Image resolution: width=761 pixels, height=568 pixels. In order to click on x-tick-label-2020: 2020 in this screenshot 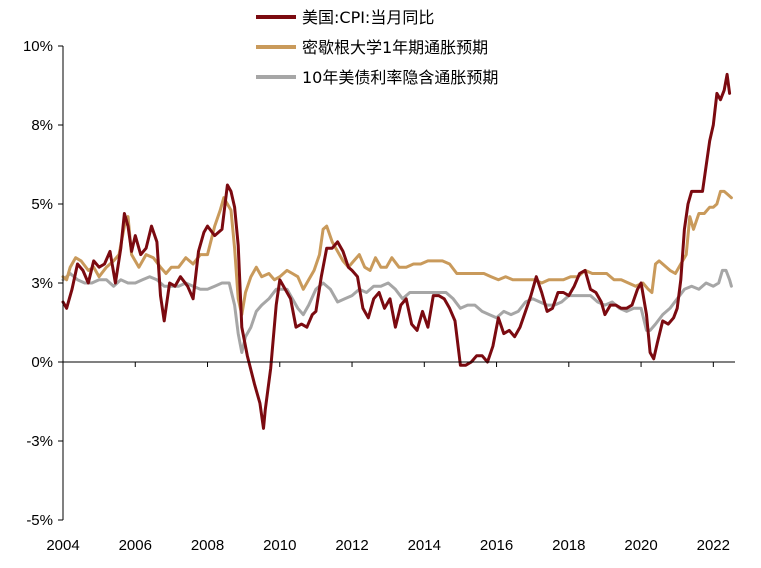, I will do `click(640, 545)`.